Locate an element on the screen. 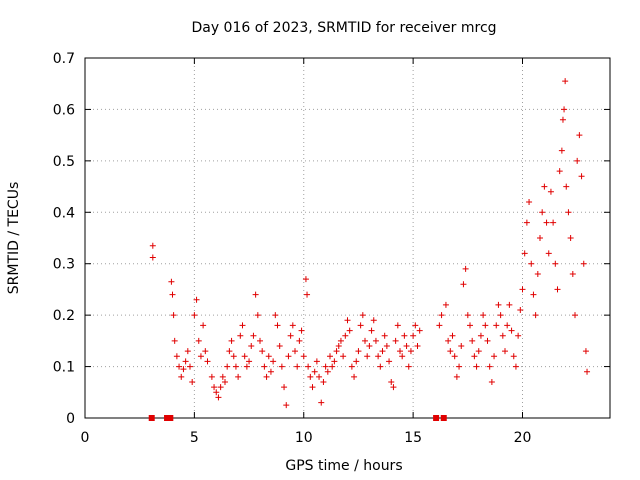 The height and width of the screenshot is (480, 640). x-axis-label: GPS time / hours is located at coordinates (343, 466).